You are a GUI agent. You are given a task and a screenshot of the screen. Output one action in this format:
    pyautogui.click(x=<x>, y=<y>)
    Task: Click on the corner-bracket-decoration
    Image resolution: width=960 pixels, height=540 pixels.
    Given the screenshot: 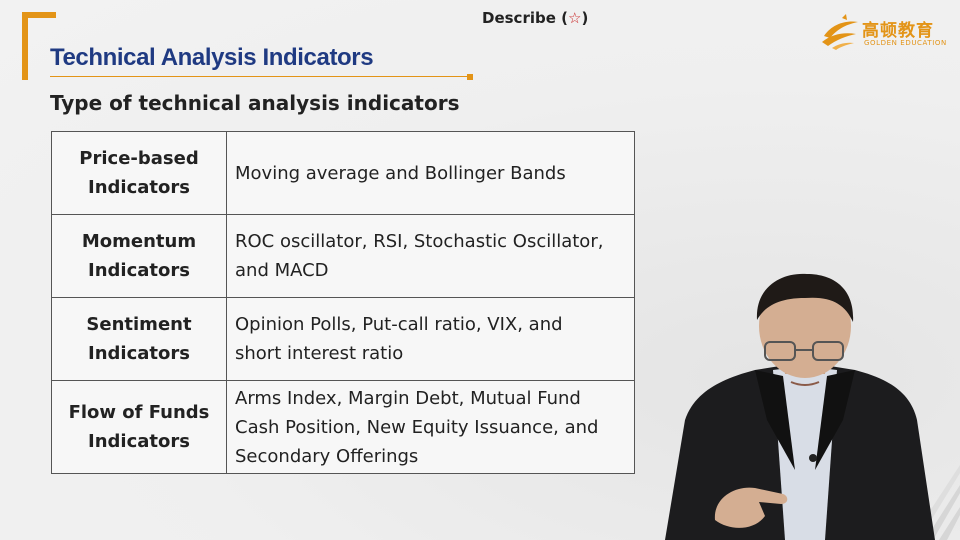 What is the action you would take?
    pyautogui.click(x=39, y=46)
    